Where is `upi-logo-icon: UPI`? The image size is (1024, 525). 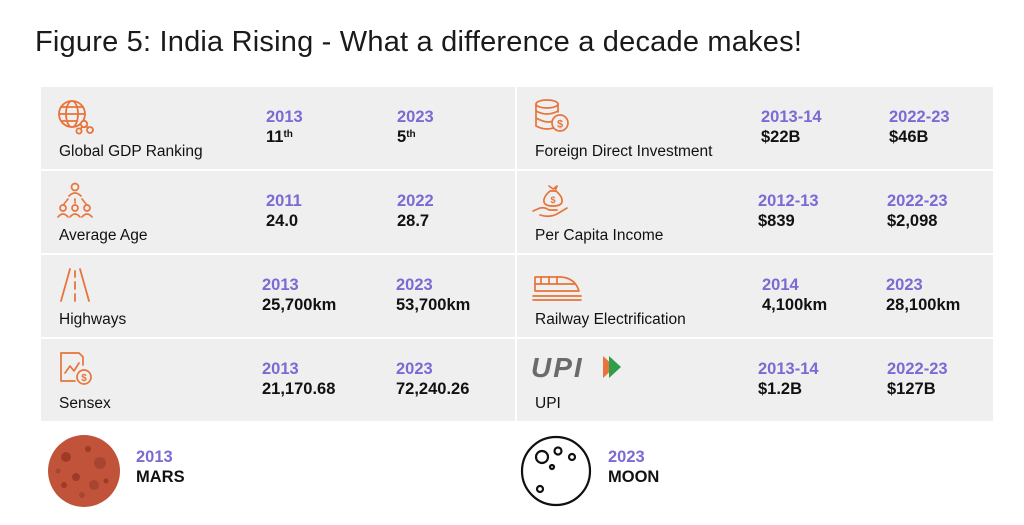 upi-logo-icon: UPI is located at coordinates (579, 373).